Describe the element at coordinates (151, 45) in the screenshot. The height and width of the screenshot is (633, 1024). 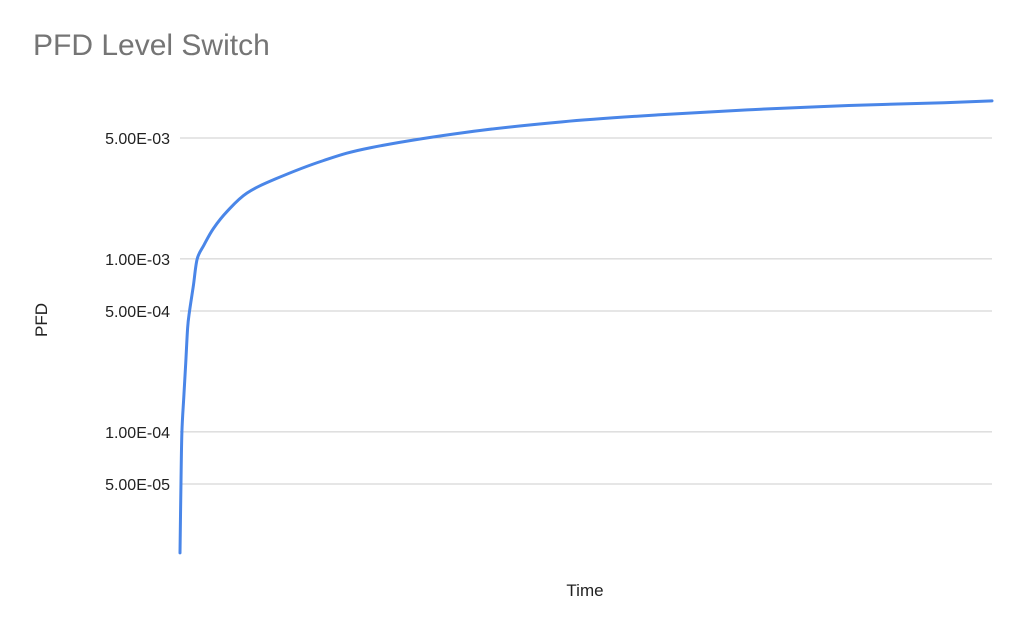
I see `chart-title: PFD Level Switch` at that location.